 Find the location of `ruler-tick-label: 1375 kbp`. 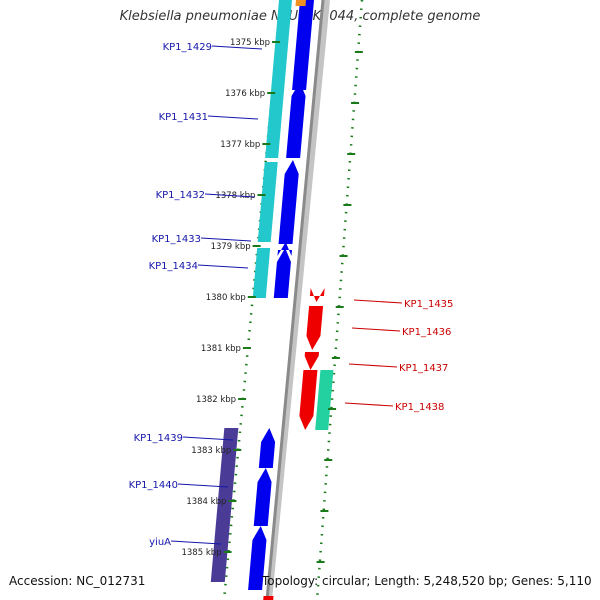

ruler-tick-label: 1375 kbp is located at coordinates (250, 43).